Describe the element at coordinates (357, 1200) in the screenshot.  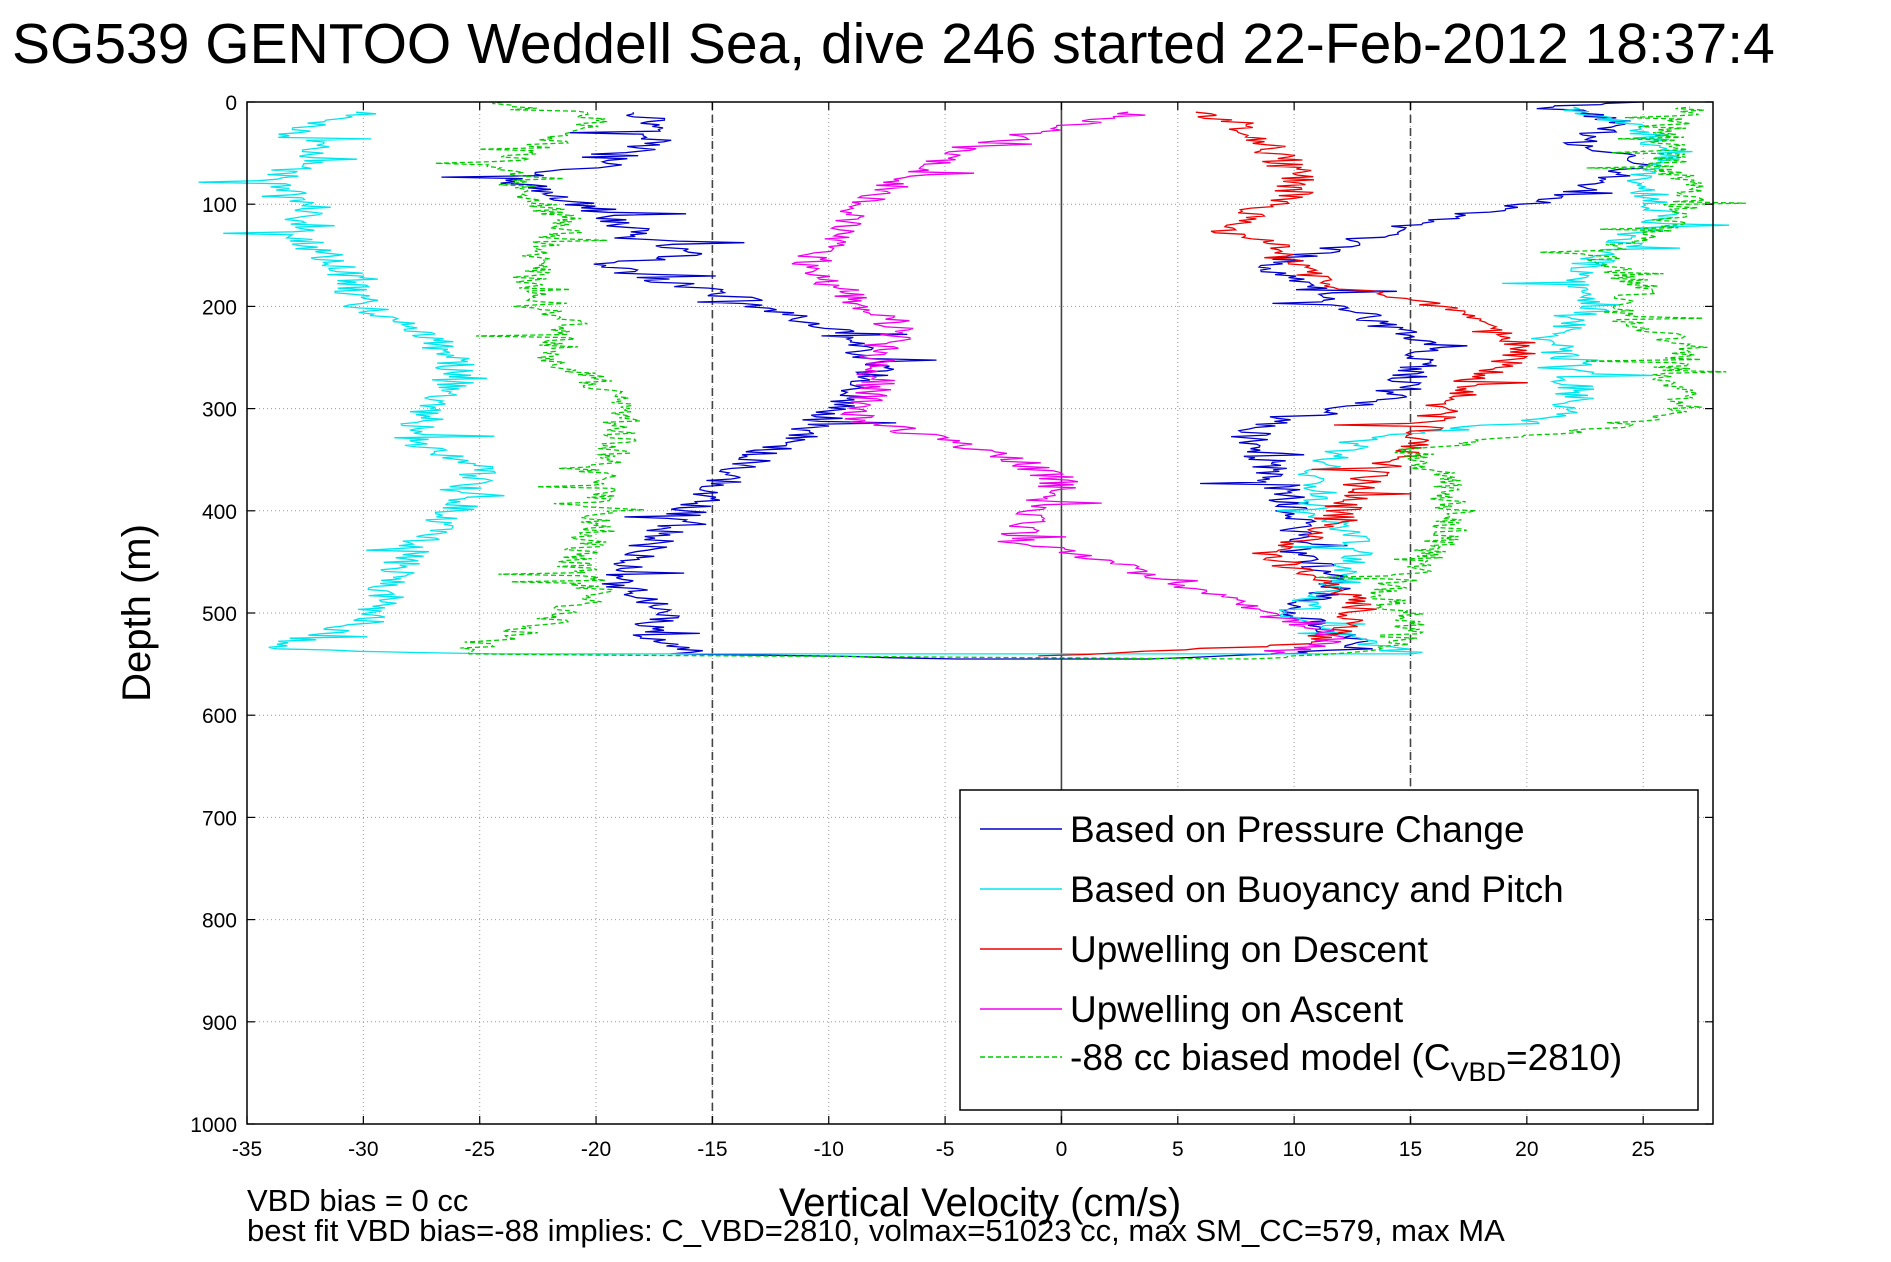
I see `annotation-vbd-bias: VBD bias = 0 cc` at that location.